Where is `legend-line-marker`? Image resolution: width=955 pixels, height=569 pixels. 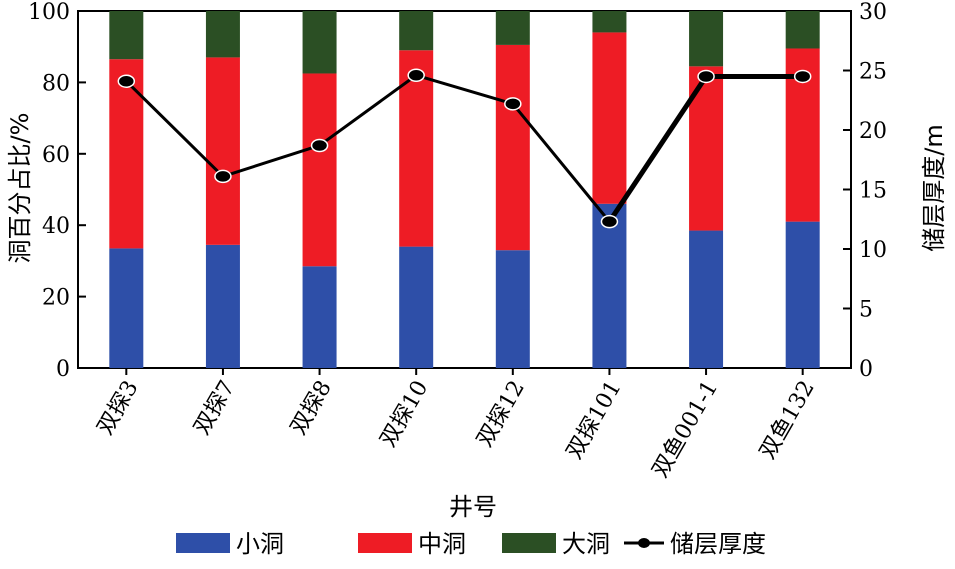
legend-line-marker is located at coordinates (644, 543).